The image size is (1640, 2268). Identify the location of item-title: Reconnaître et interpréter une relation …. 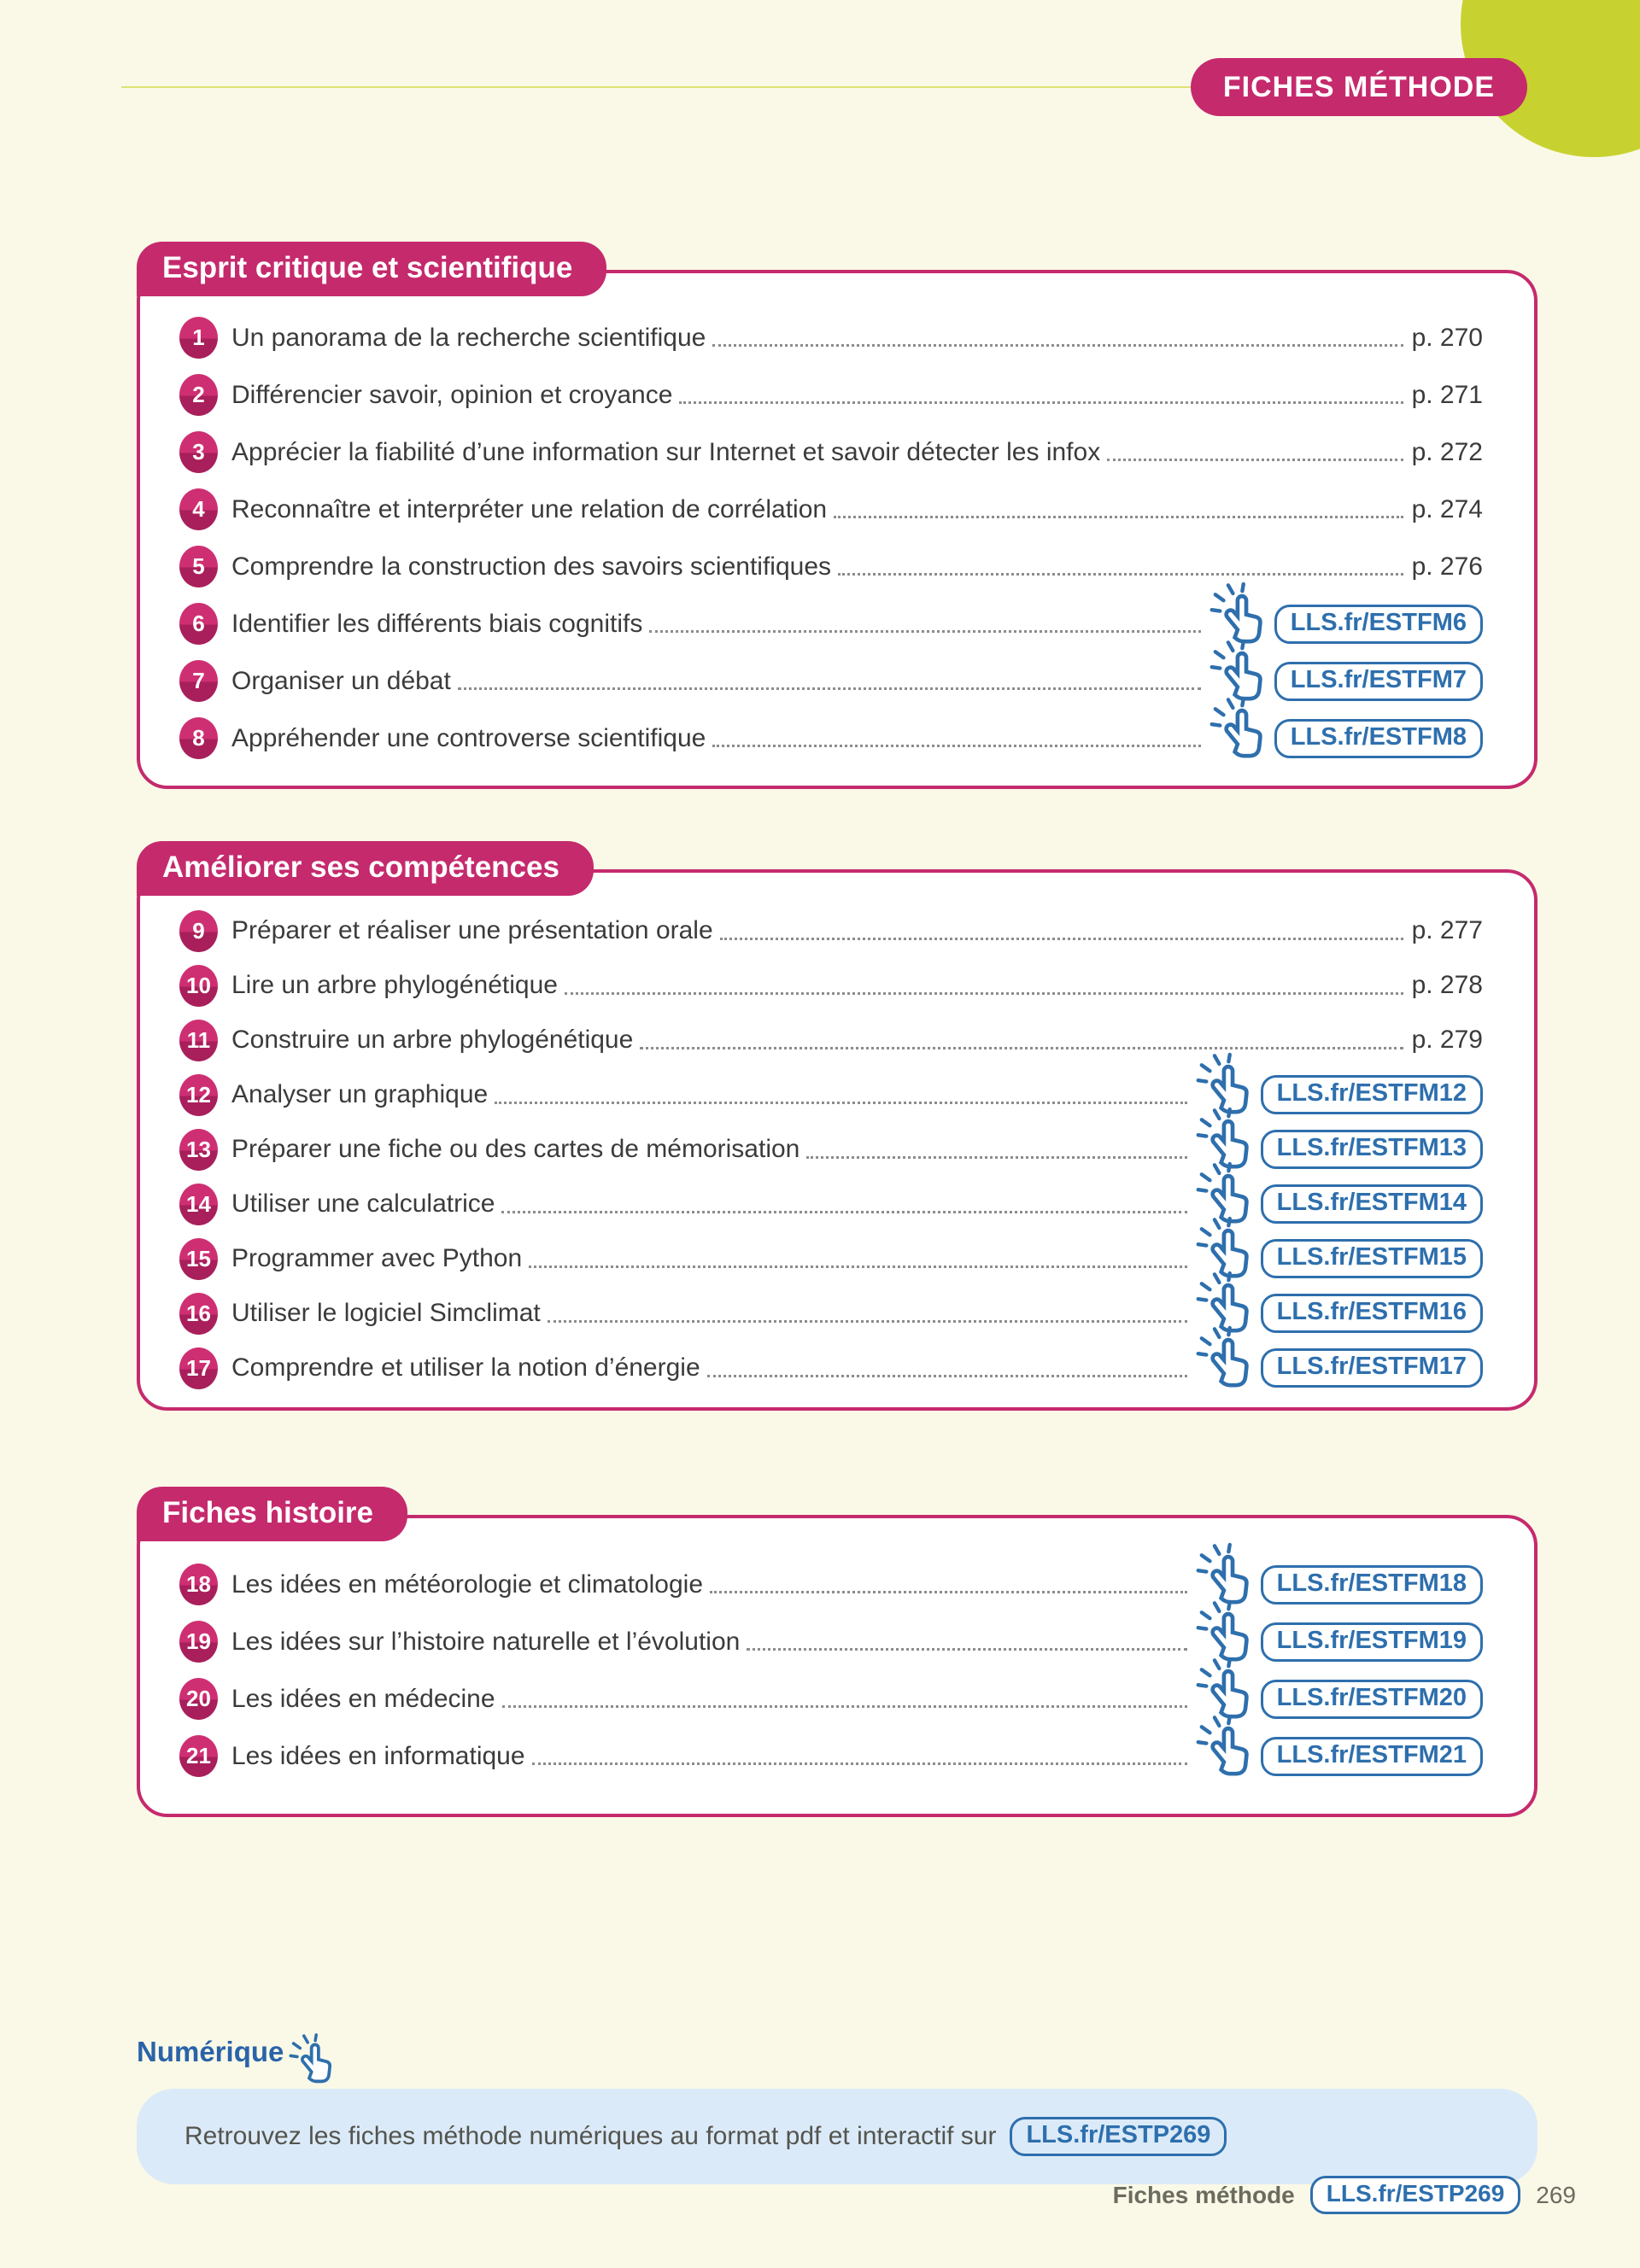
(529, 508).